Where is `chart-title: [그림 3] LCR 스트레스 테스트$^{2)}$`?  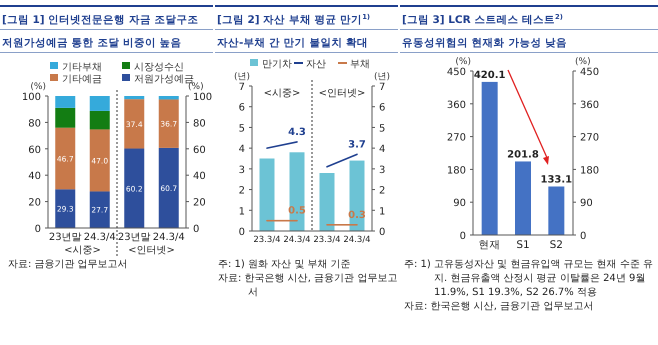 chart-title: [그림 3] LCR 스트레스 테스트$^{2)}$ is located at coordinates (482, 19).